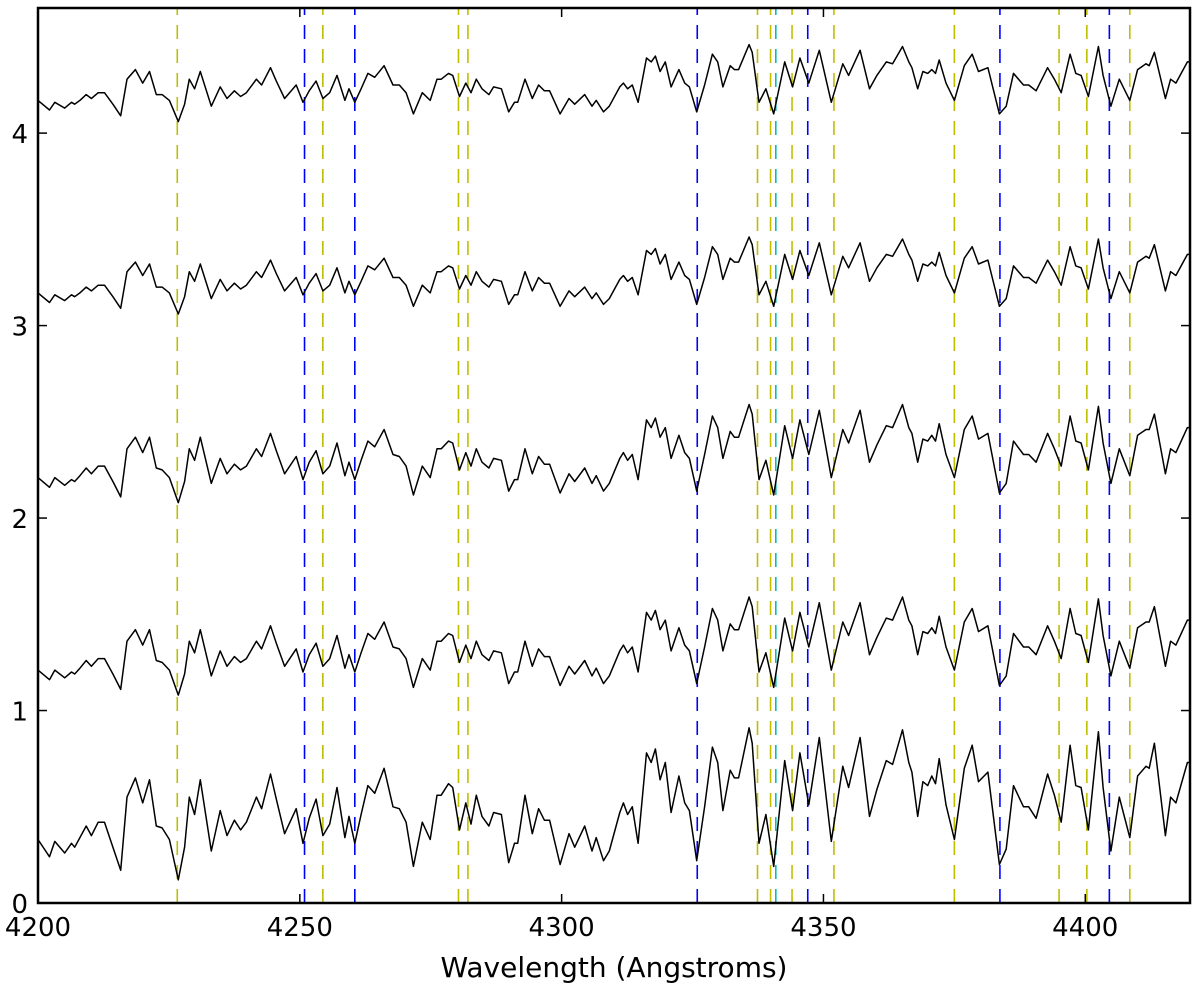  Describe the element at coordinates (562, 928) in the screenshot. I see `x-tick-label: 4300` at that location.